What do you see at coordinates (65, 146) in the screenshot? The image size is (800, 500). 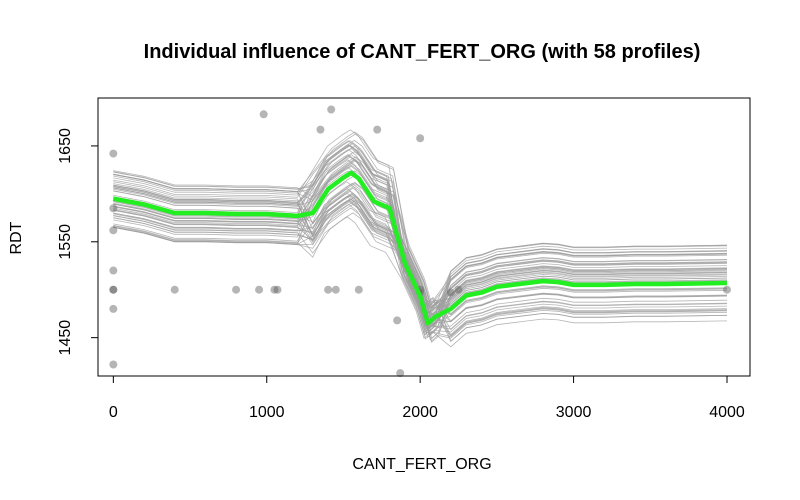 I see `y-tick-label: 1650` at bounding box center [65, 146].